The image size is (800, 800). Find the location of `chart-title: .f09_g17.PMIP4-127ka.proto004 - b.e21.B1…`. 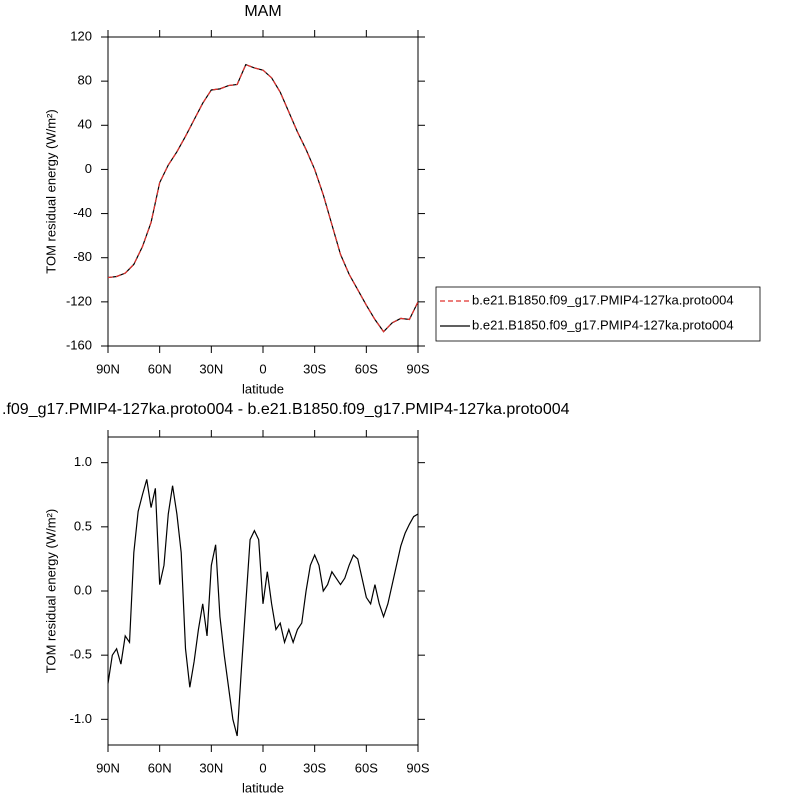

chart-title: .f09_g17.PMIP4-127ka.proto004 - b.e21.B1… is located at coordinates (286, 409).